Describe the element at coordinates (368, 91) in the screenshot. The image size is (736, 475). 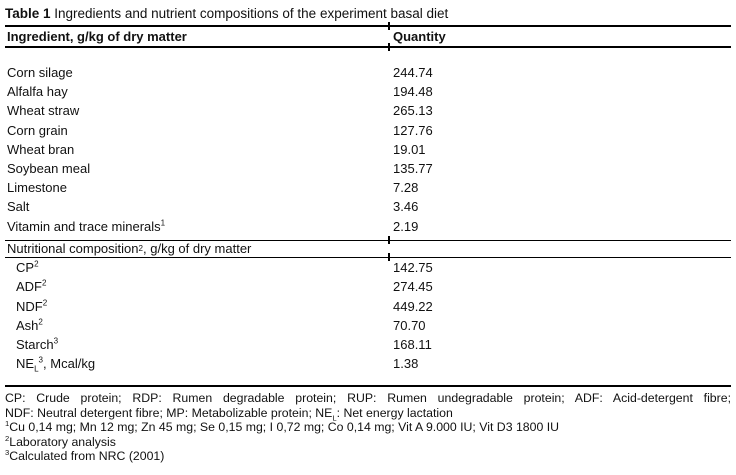
I see `table-row: Alfalfa hay 194.48` at that location.